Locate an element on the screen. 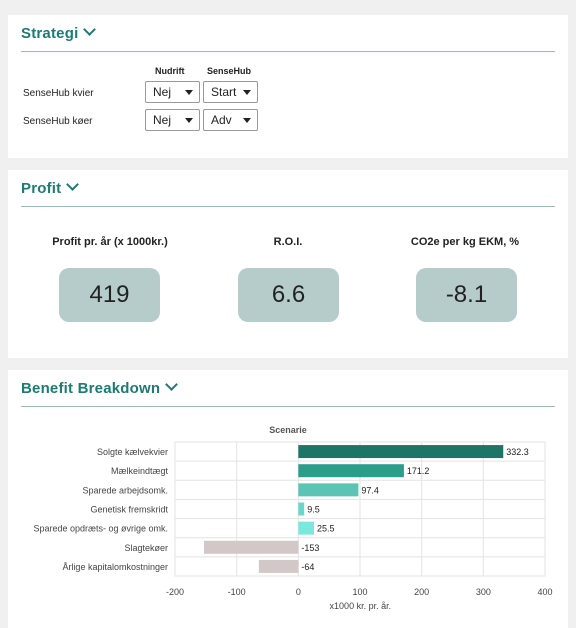 The width and height of the screenshot is (576, 628). profit-toggle: Profit is located at coordinates (50, 187).